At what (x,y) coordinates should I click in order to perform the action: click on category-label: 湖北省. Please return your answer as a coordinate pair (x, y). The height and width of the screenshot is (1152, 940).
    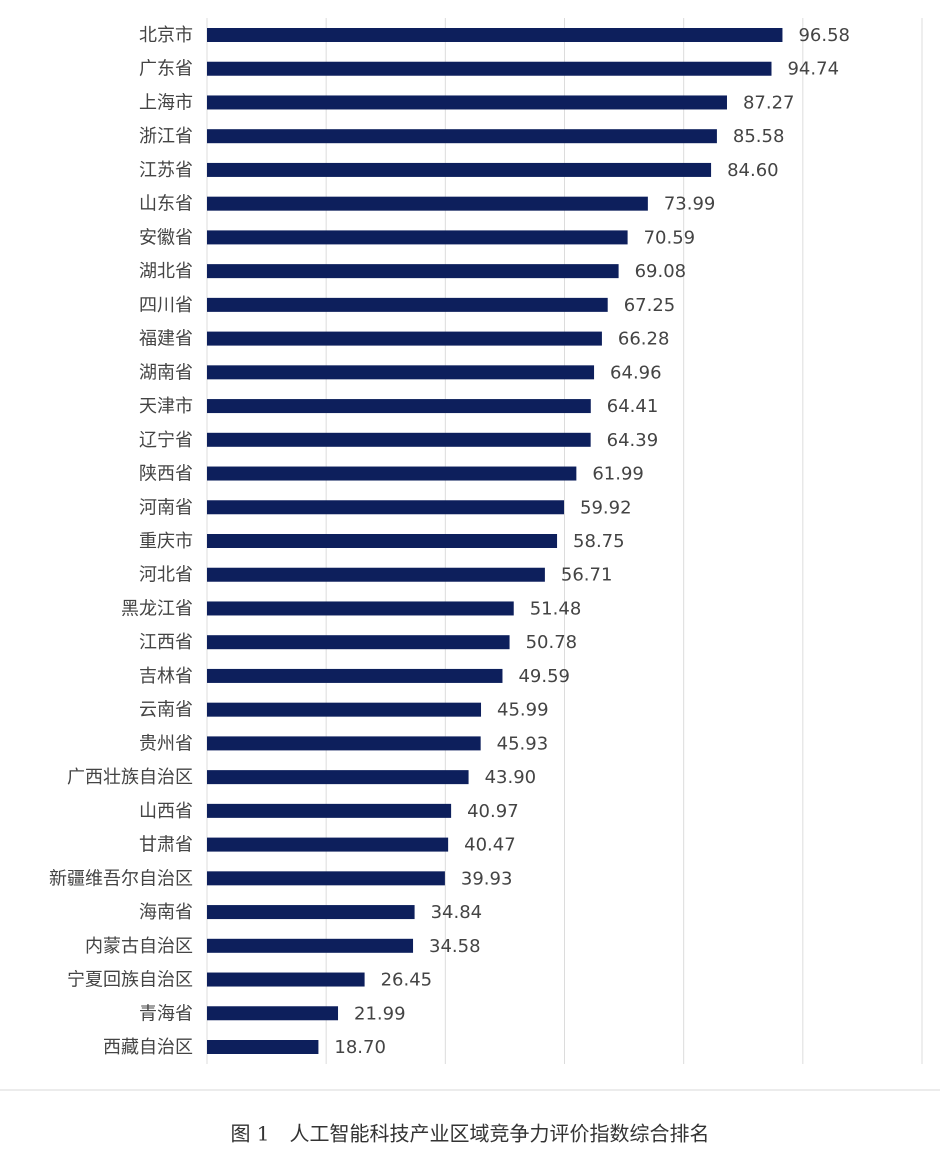
    Looking at the image, I should click on (166, 271).